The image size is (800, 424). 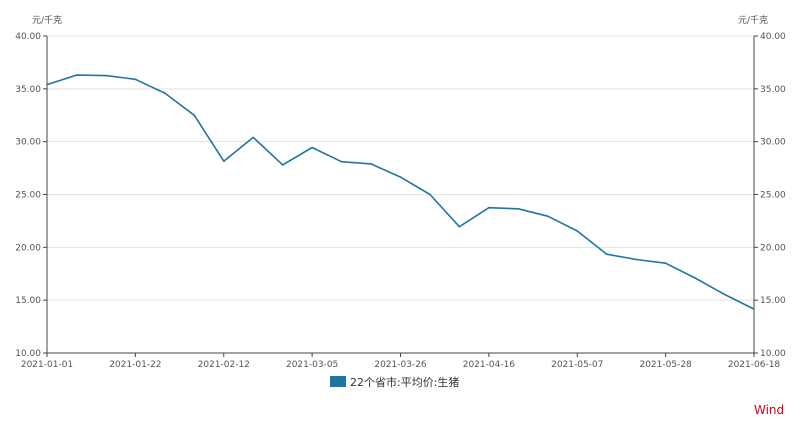 I want to click on y-tick-label-left: 15.00, so click(x=28, y=301).